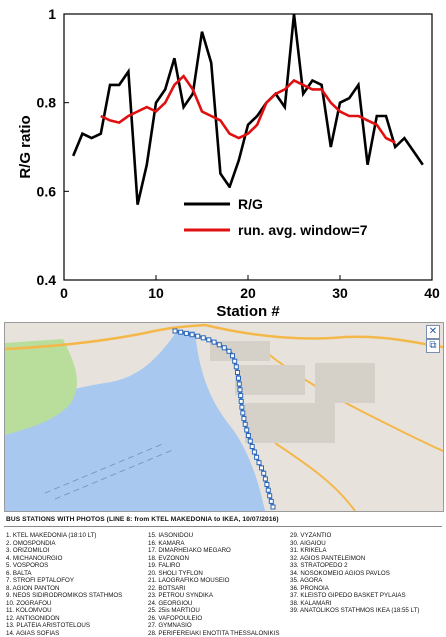  What do you see at coordinates (174, 610) in the screenshot?
I see `station-list-item: 25. 25is MARTIOU` at bounding box center [174, 610].